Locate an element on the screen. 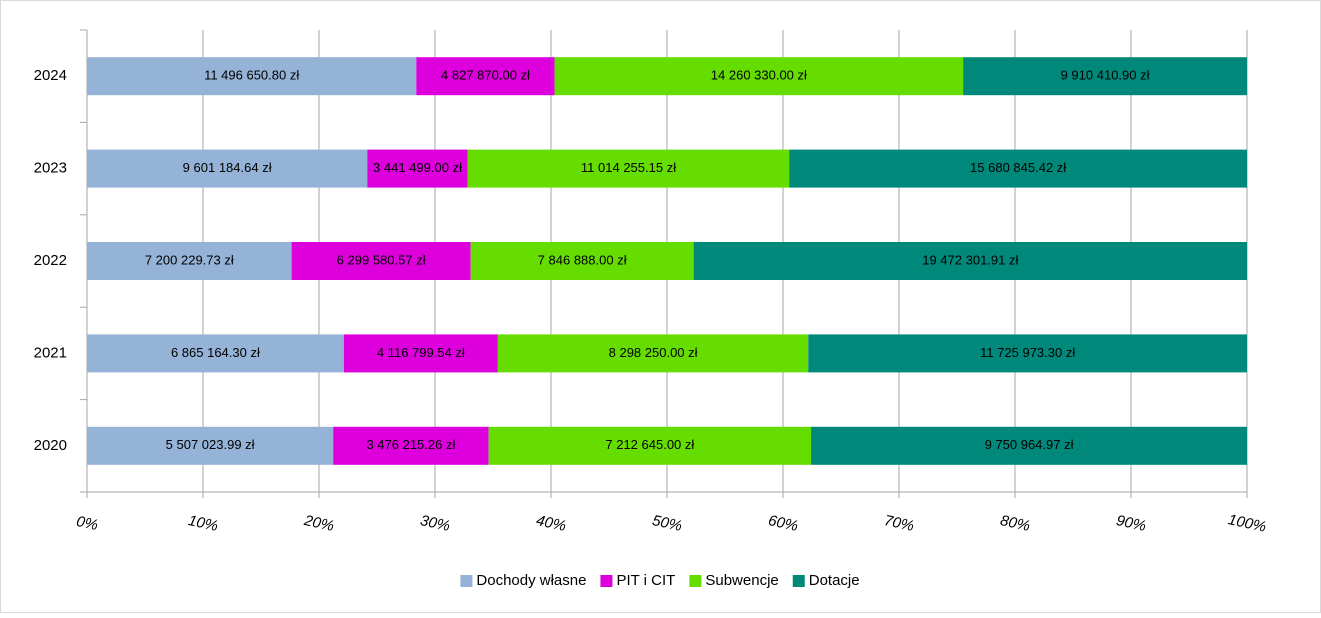 The width and height of the screenshot is (1321, 618). data-label: 7 200 229.73 zł is located at coordinates (189, 259).